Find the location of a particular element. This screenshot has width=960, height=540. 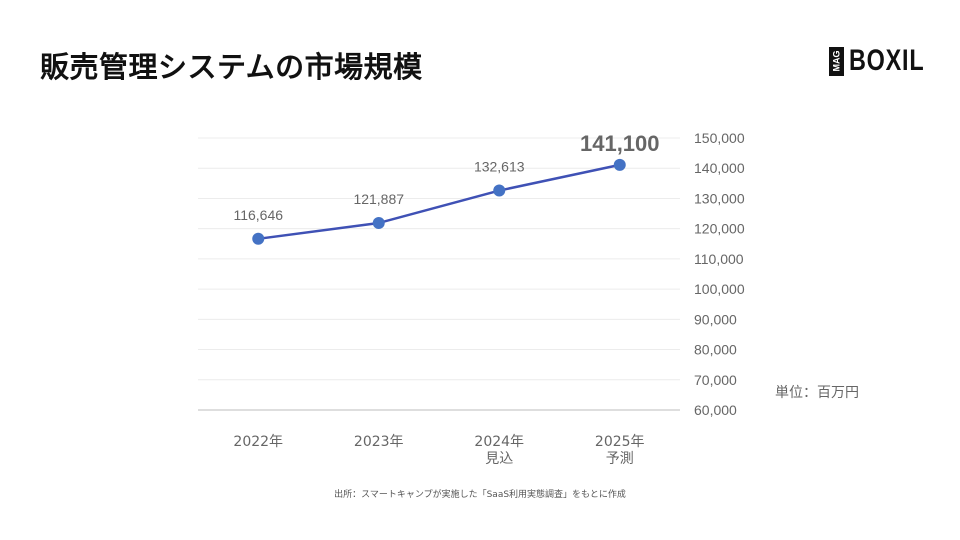

y-tick-label: 70,000 is located at coordinates (715, 380).